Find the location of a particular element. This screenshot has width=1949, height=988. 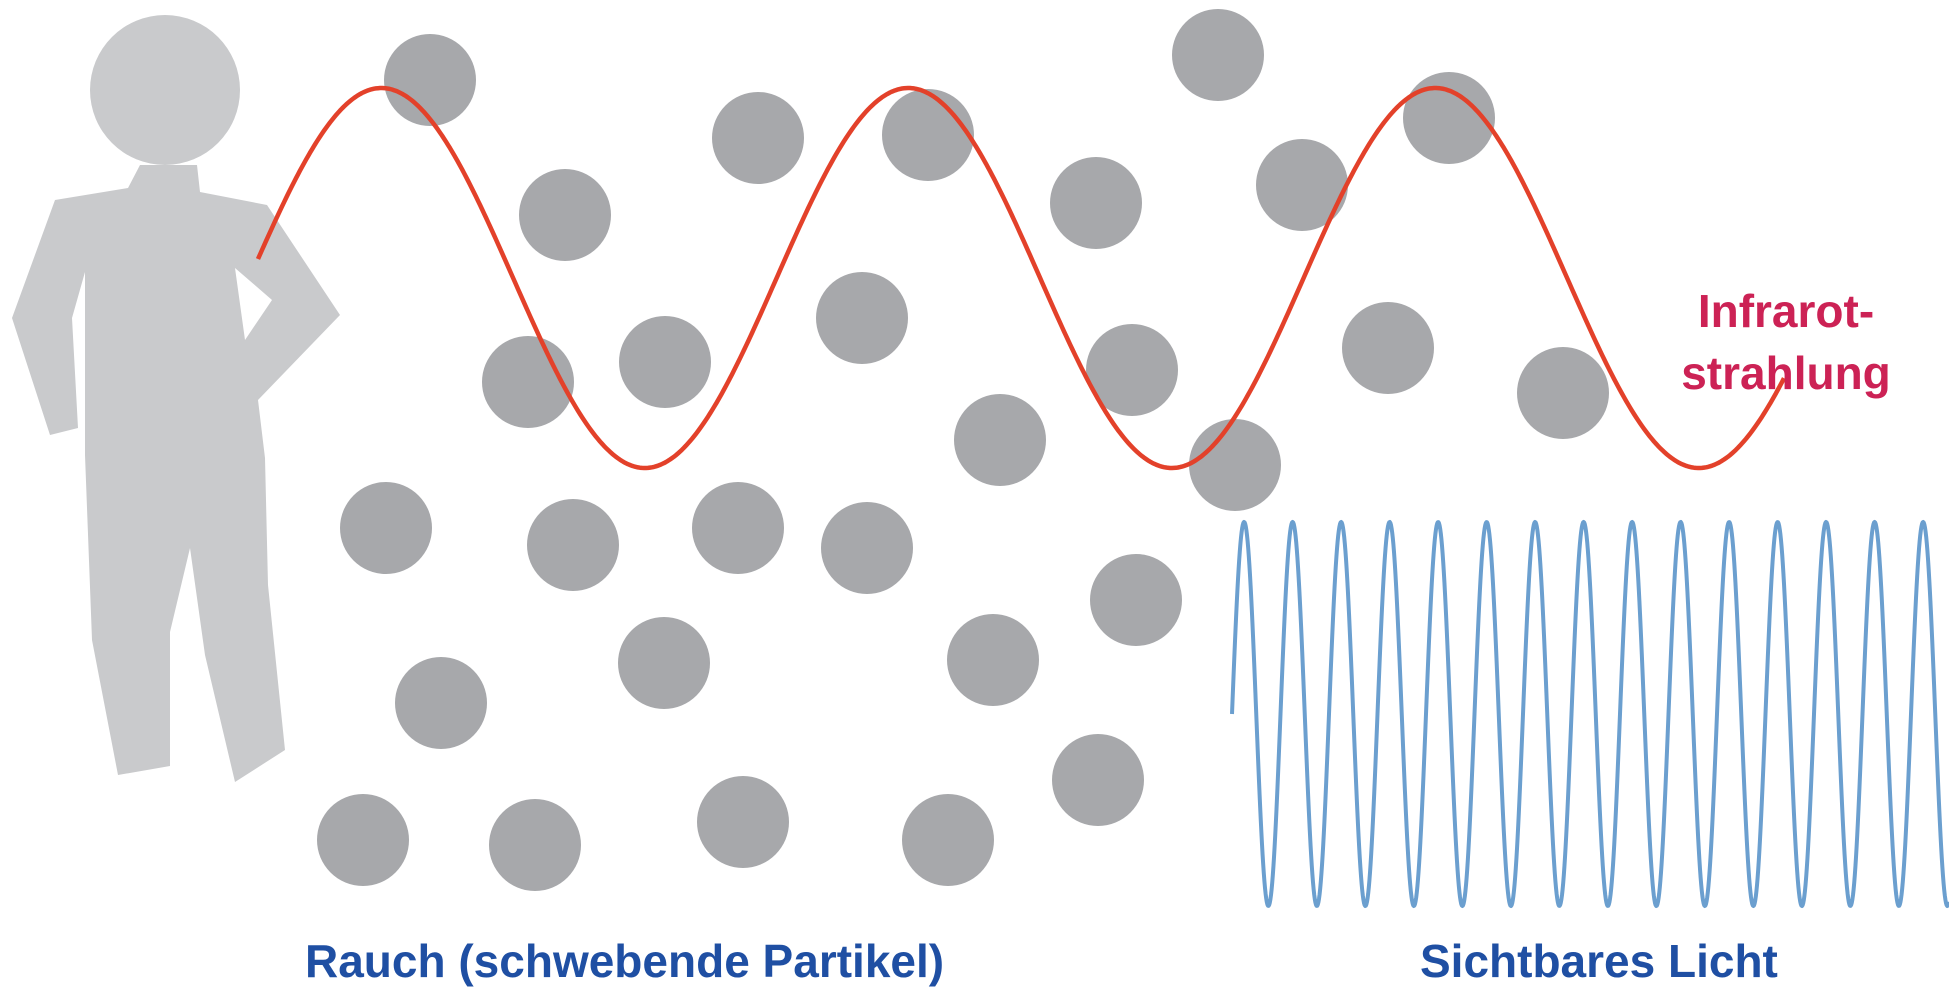

infrared-label: Infrarot- strahlung is located at coordinates (1786, 342).